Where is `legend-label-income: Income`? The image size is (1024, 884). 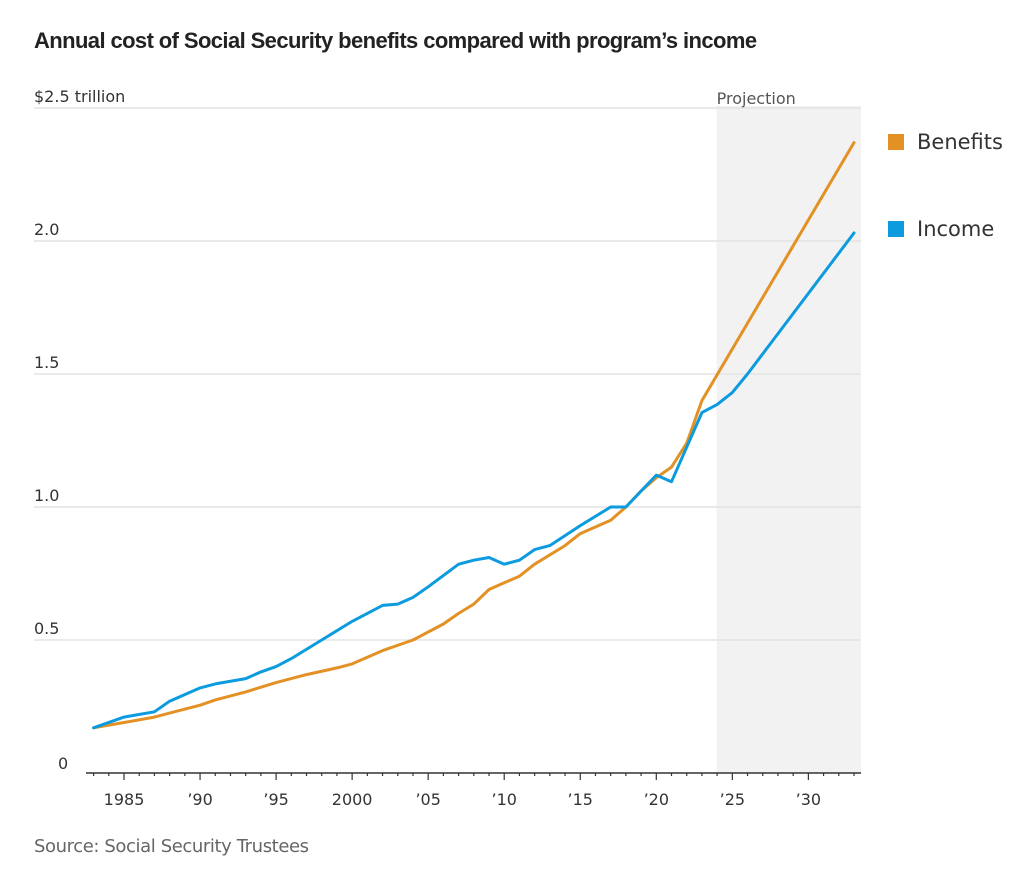
legend-label-income: Income is located at coordinates (956, 229).